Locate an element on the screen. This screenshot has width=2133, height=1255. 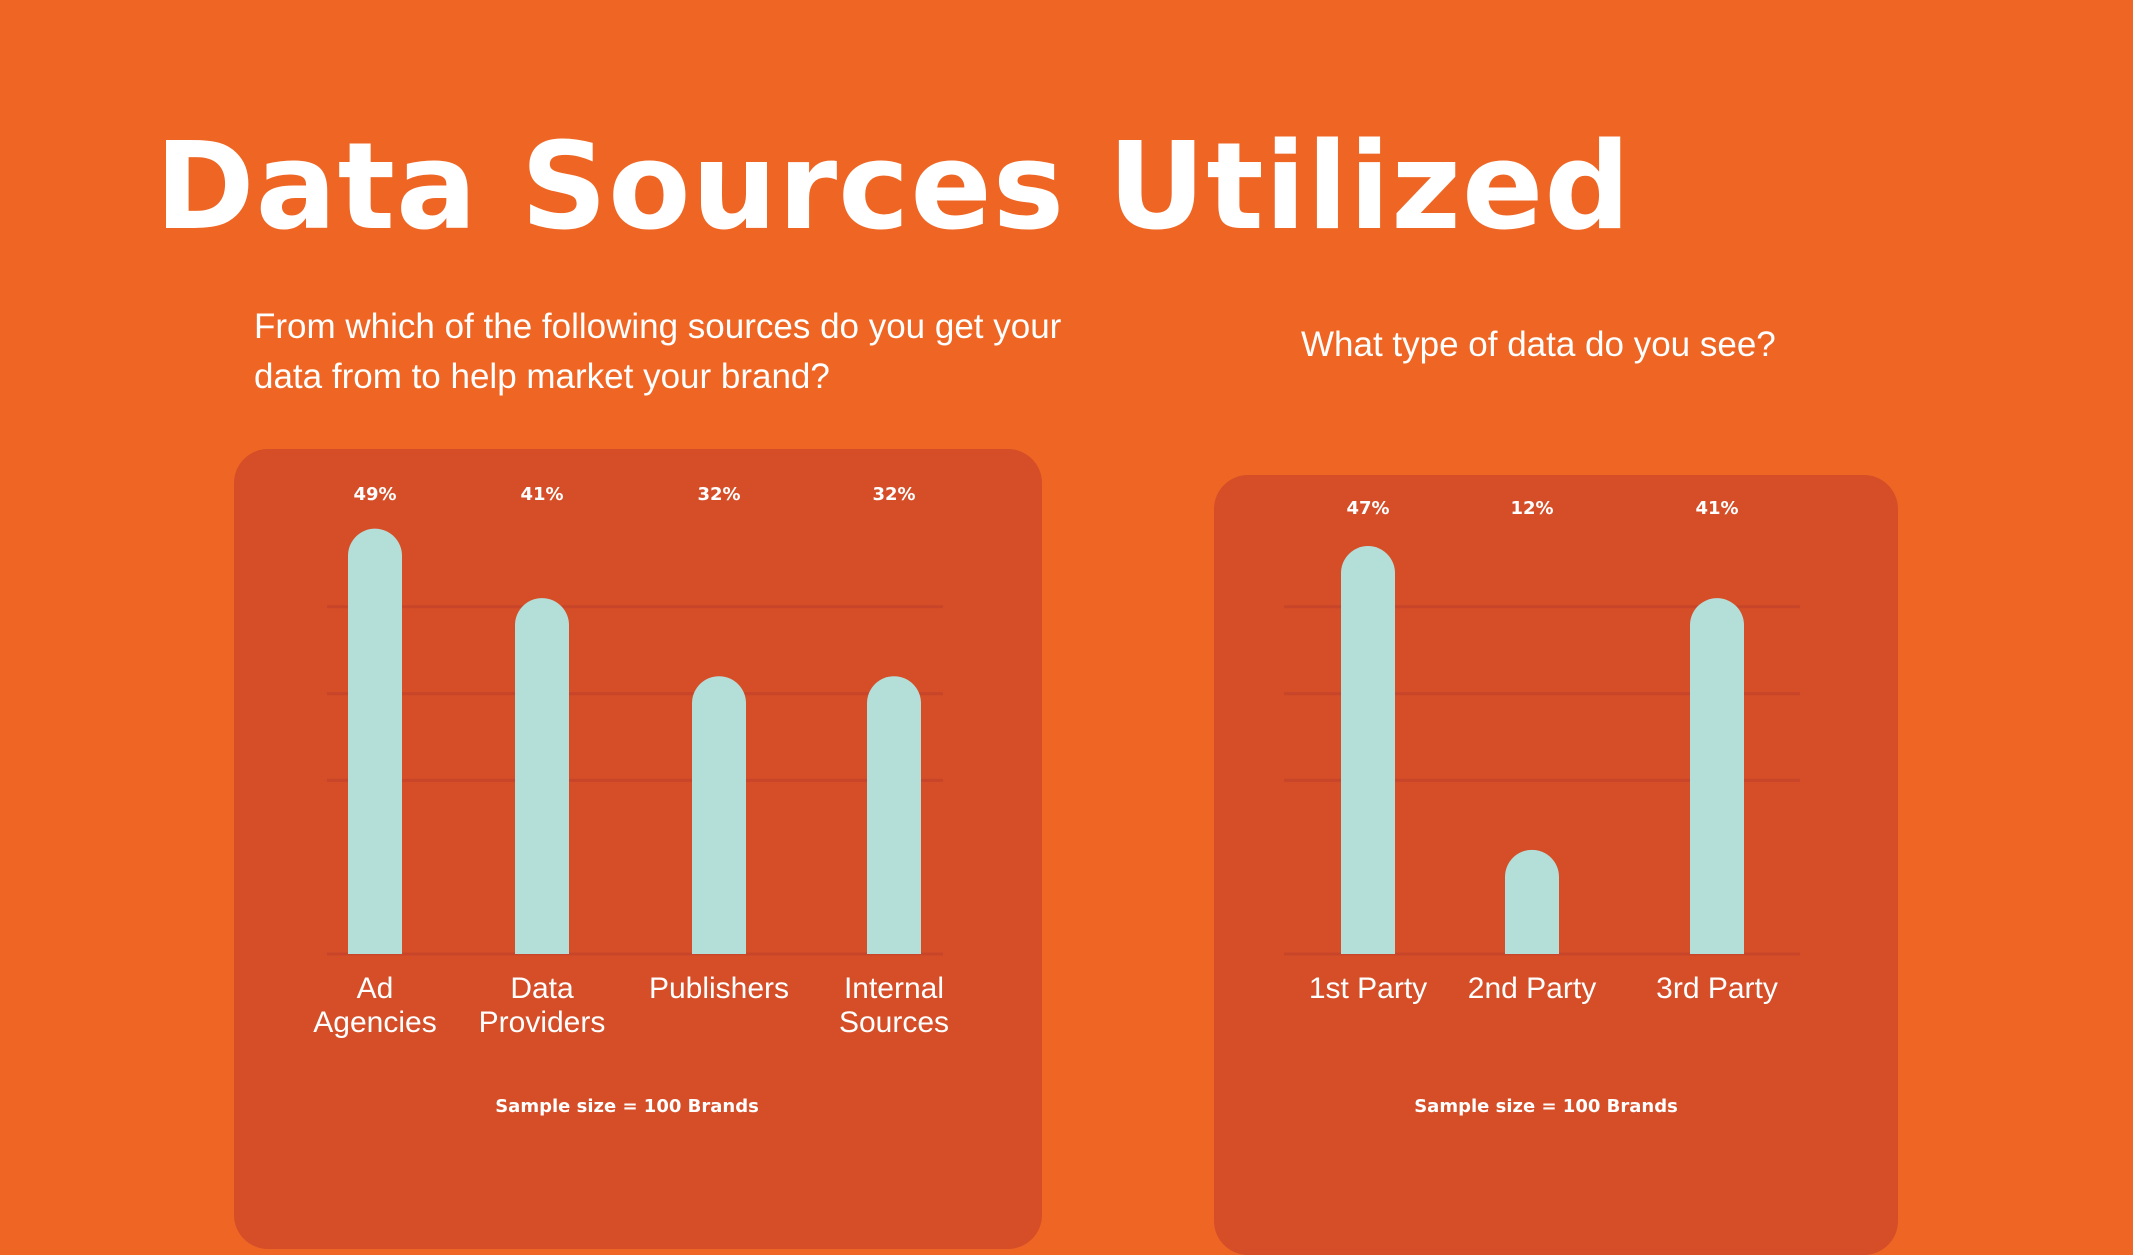
bar-value-label: 12% is located at coordinates (1531, 508).